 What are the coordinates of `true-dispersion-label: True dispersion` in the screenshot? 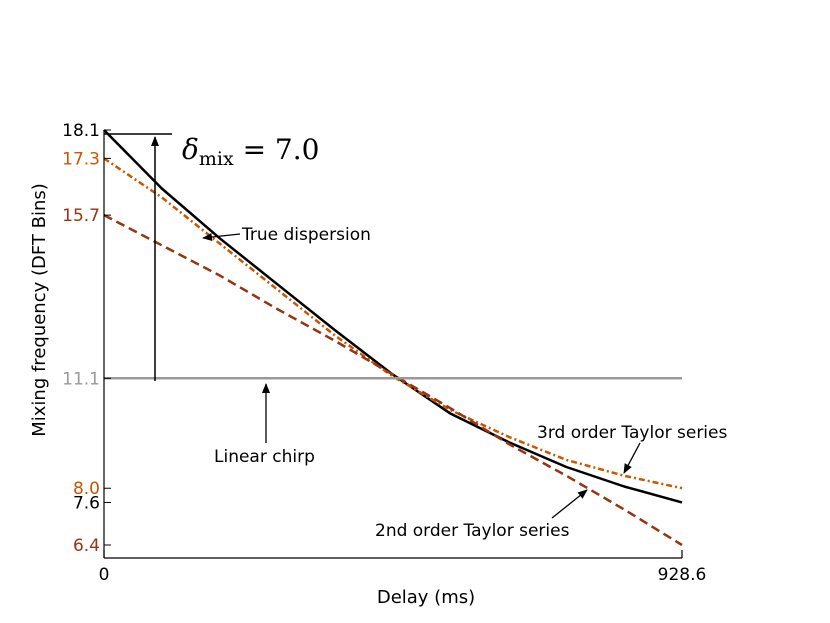 It's located at (306, 235).